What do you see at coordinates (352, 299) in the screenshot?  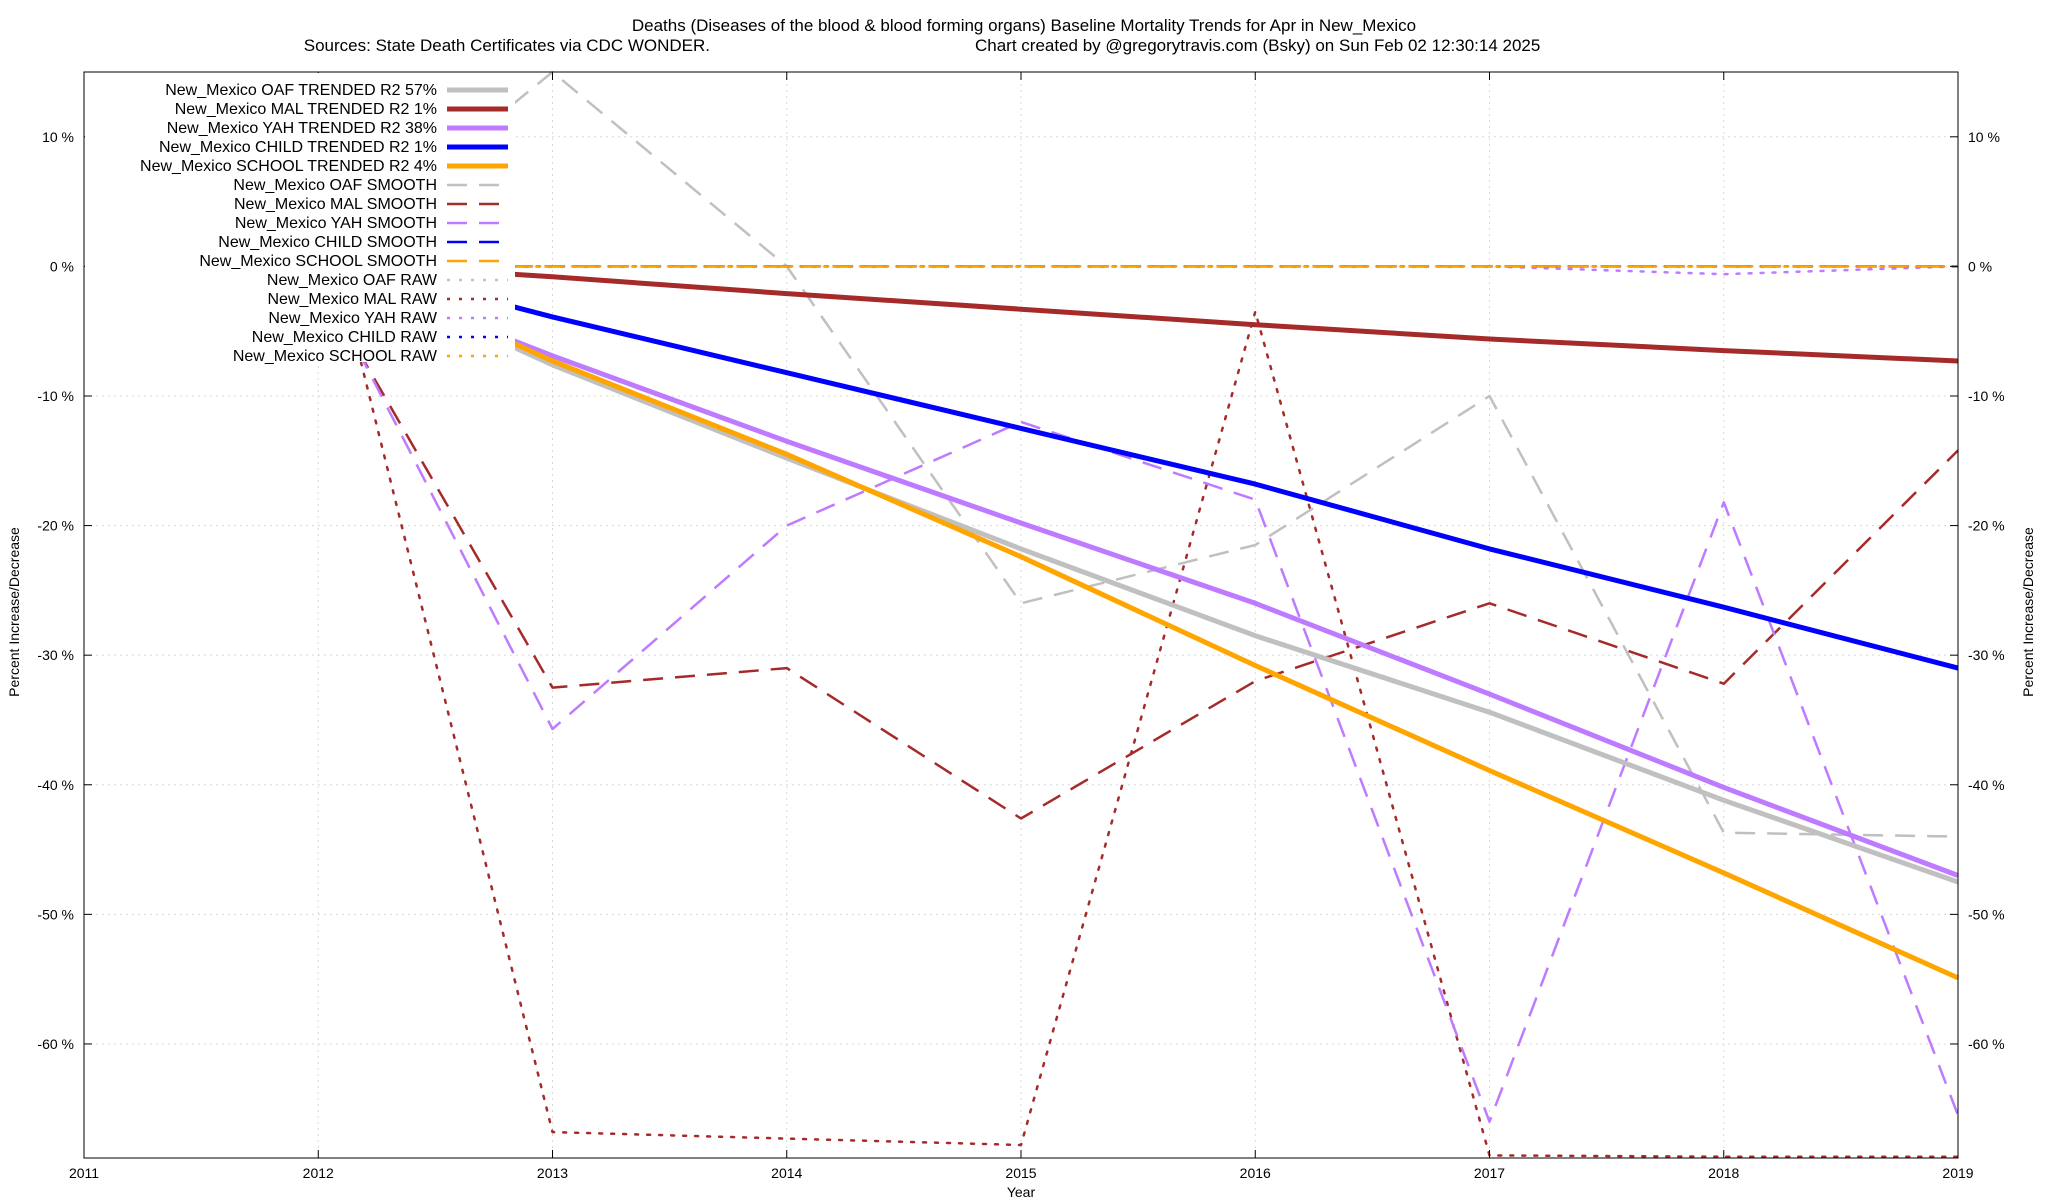 I see `legend-entry-label: New_Mexico MAL RAW` at bounding box center [352, 299].